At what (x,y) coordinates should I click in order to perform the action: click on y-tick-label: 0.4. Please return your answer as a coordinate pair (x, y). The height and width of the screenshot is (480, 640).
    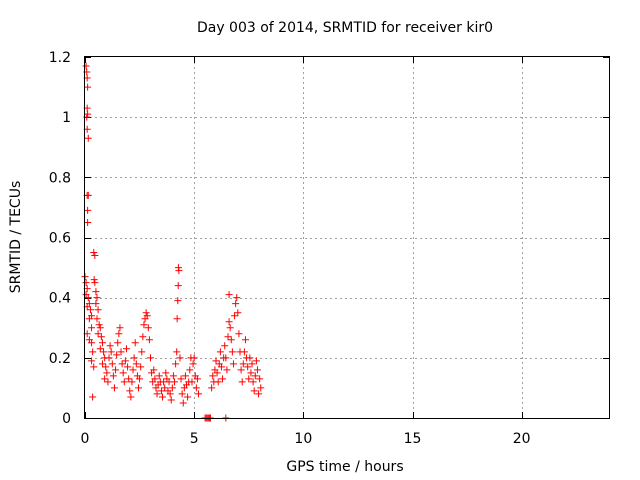
    Looking at the image, I should click on (60, 299).